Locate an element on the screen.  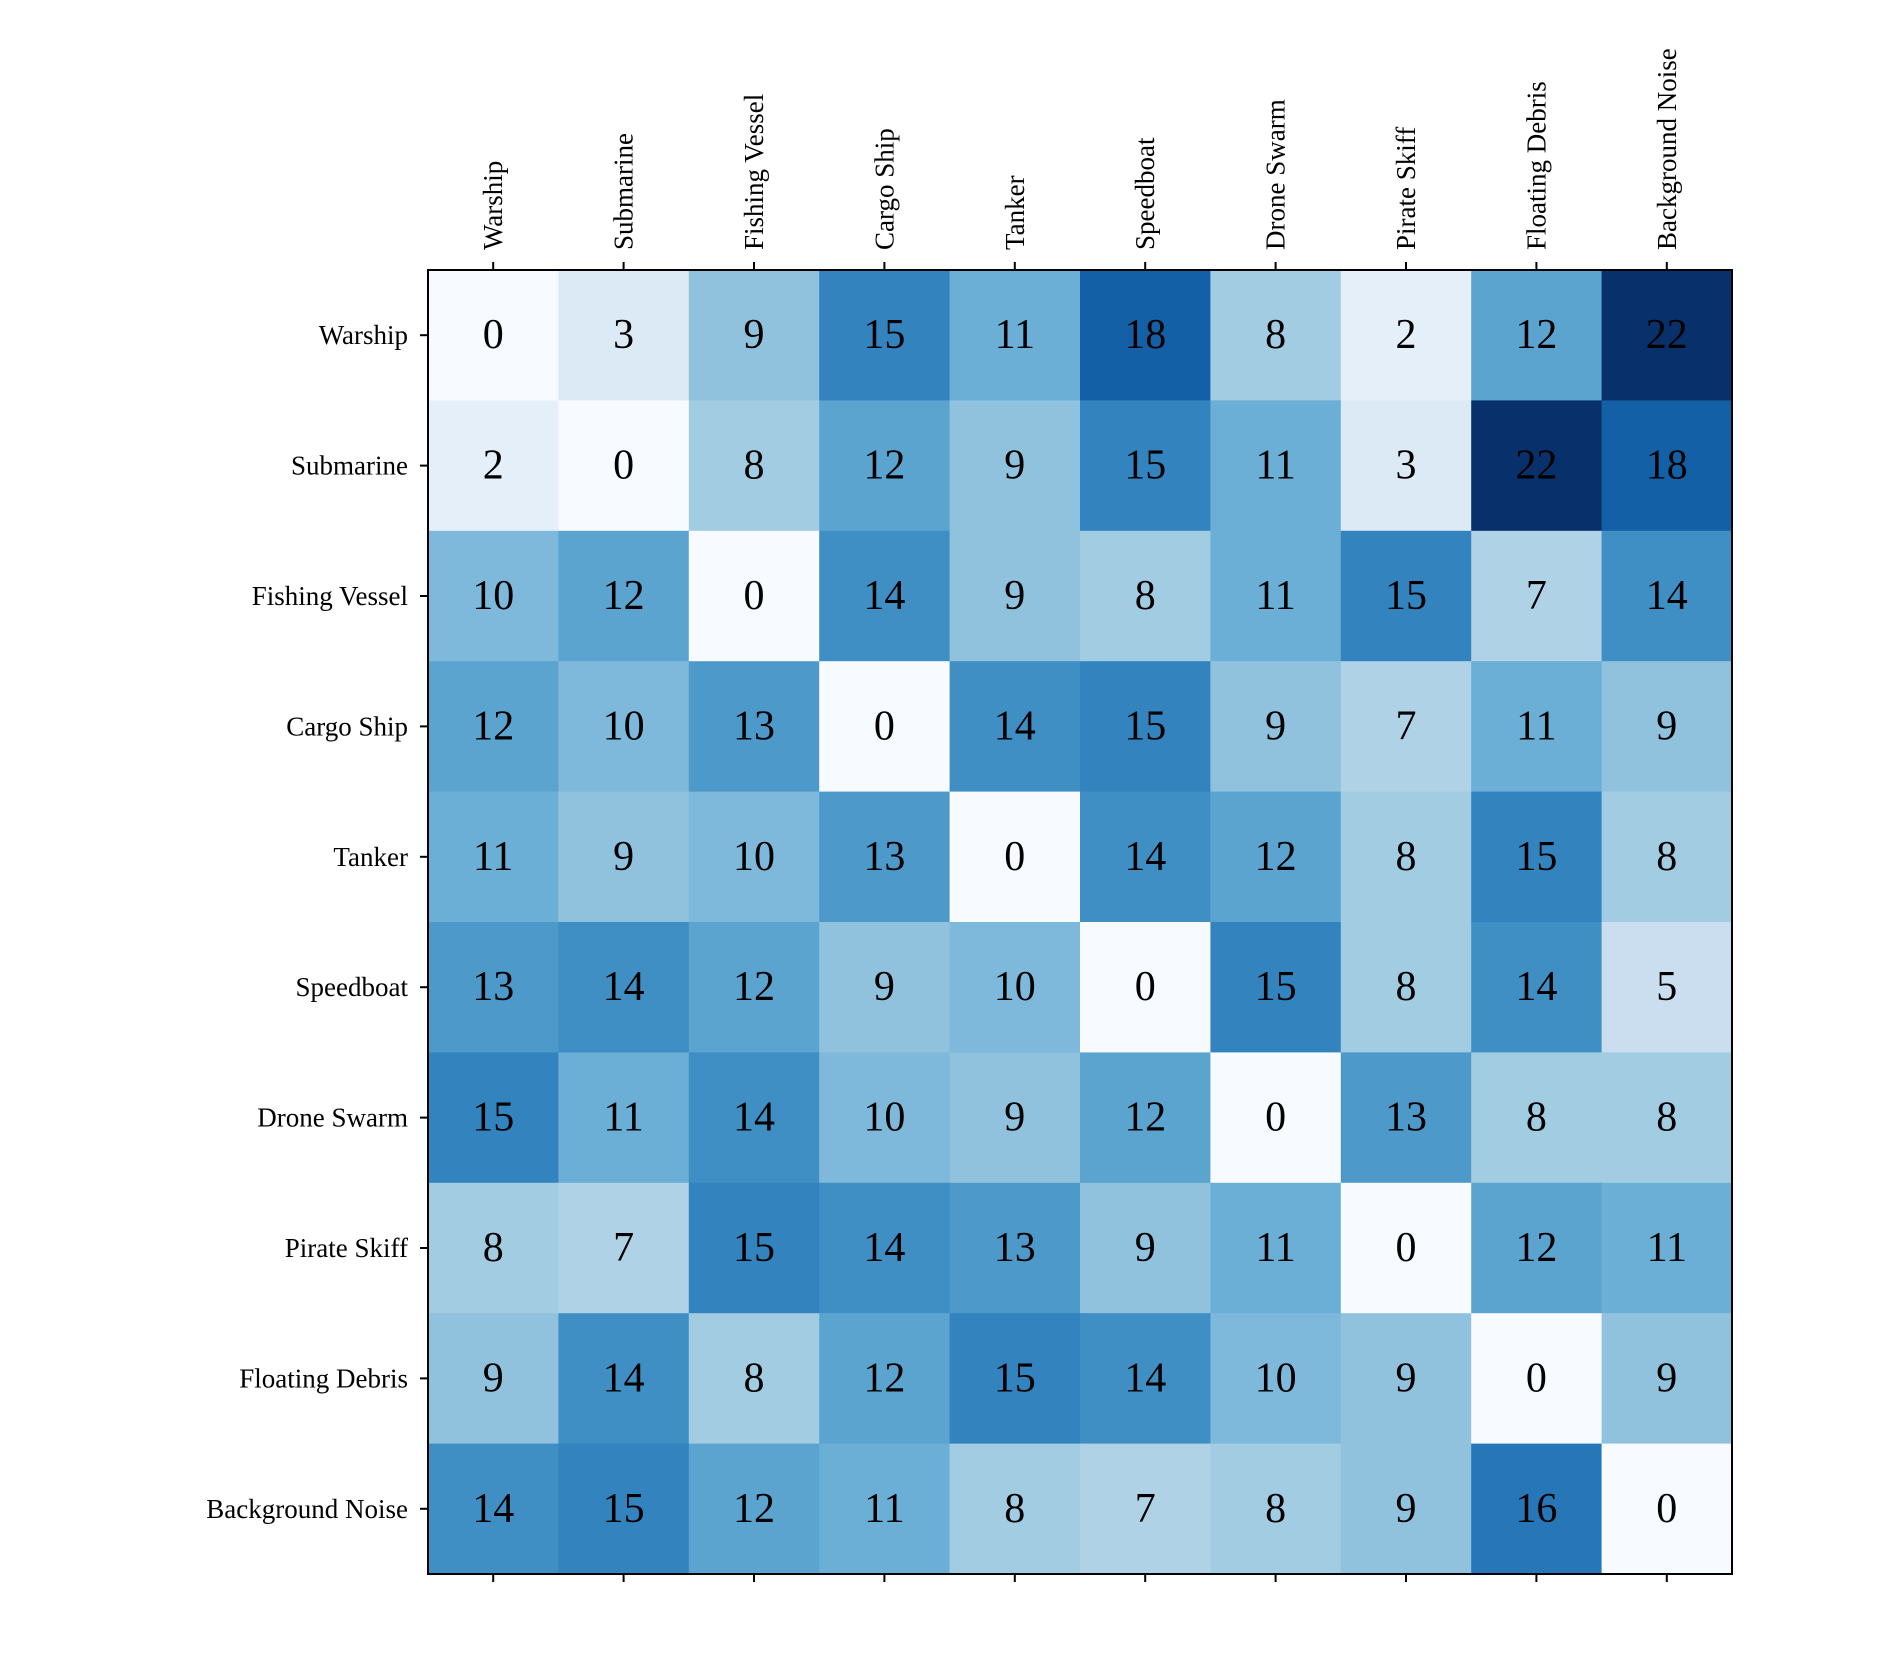
cell-value-label: 7 is located at coordinates (623, 1248).